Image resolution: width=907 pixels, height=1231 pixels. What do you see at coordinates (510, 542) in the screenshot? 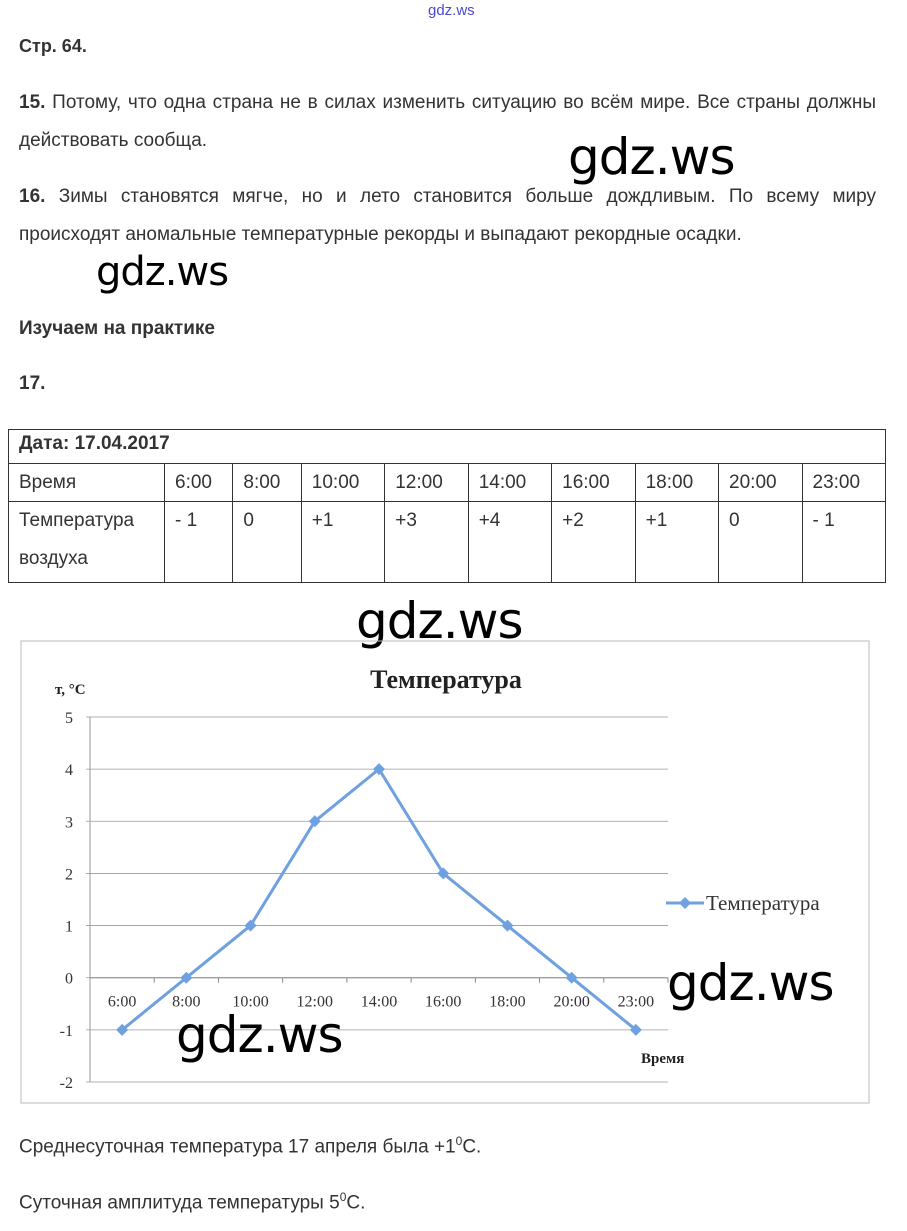
I see `temp-cell: +4` at bounding box center [510, 542].